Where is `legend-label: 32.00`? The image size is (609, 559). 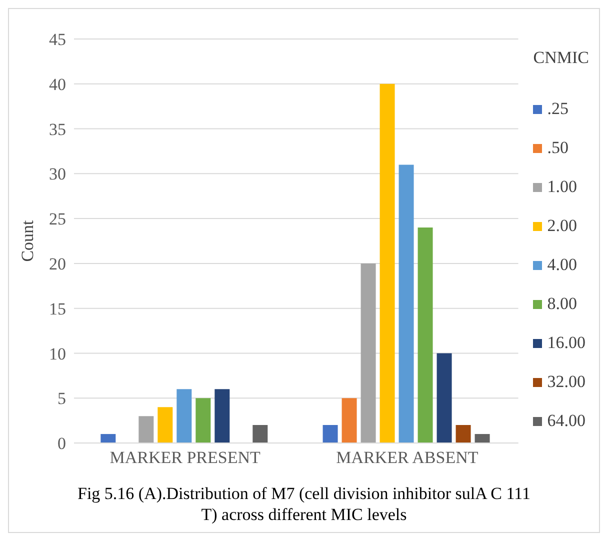 legend-label: 32.00 is located at coordinates (566, 382).